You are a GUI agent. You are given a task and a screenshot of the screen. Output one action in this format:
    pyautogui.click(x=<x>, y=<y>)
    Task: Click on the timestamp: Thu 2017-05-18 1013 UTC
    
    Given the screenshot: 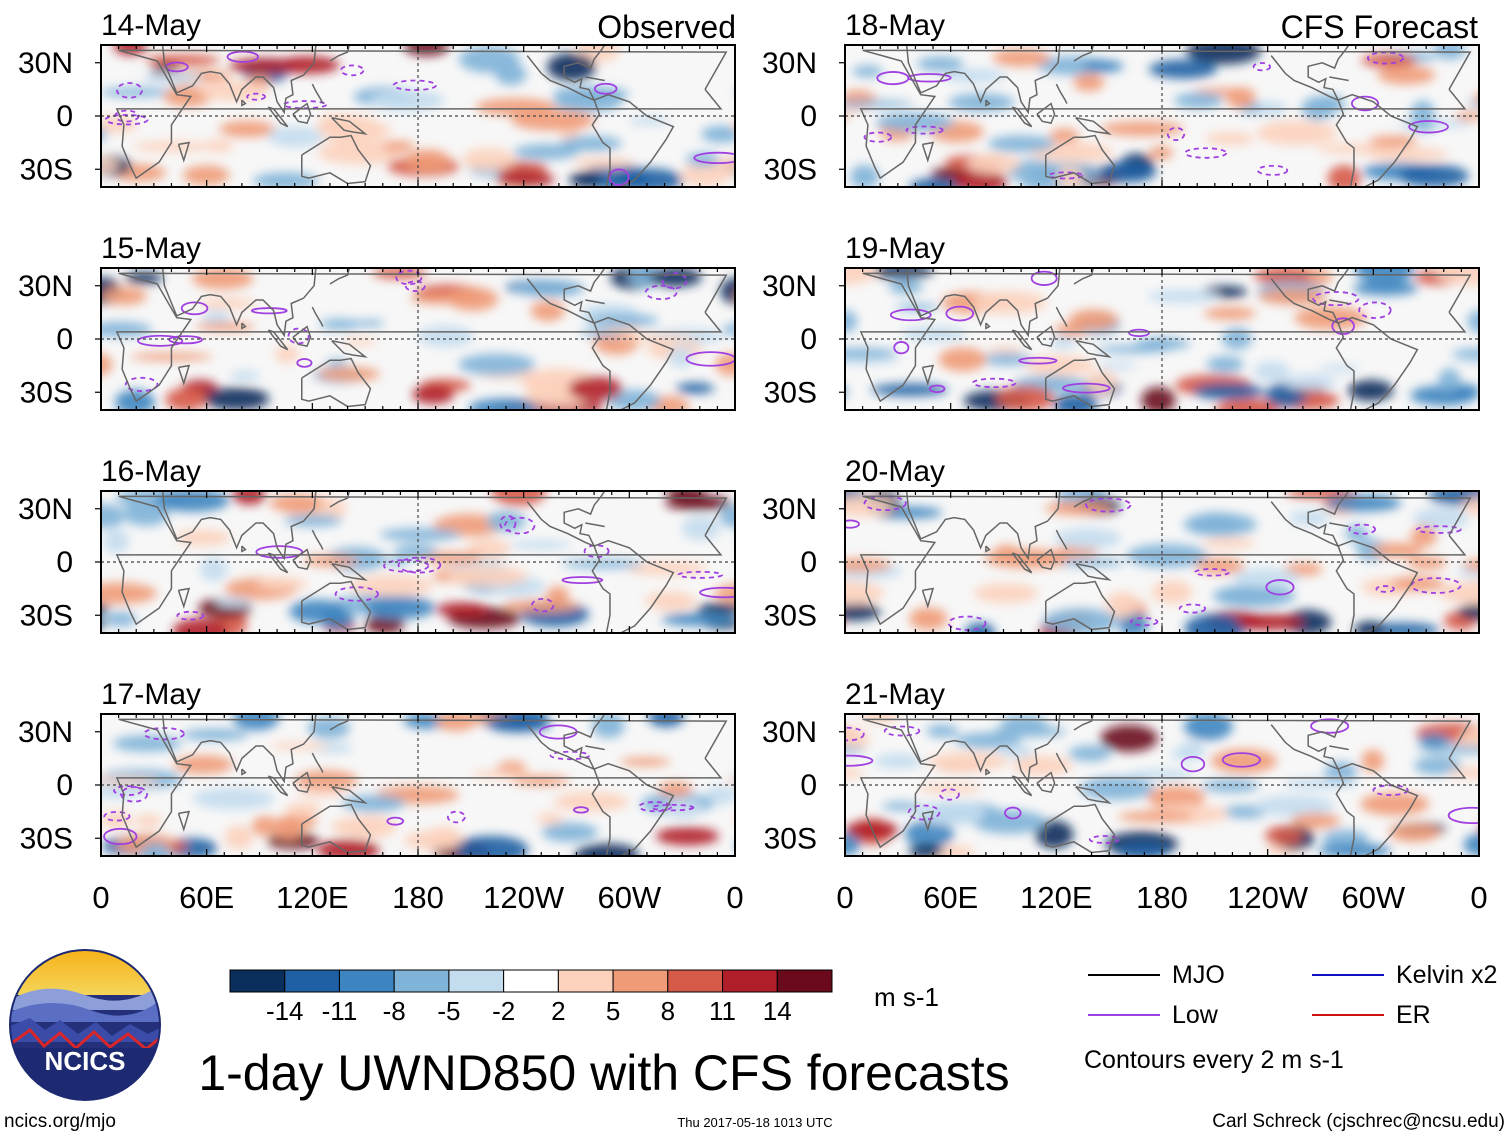 What is the action you would take?
    pyautogui.click(x=754, y=1122)
    